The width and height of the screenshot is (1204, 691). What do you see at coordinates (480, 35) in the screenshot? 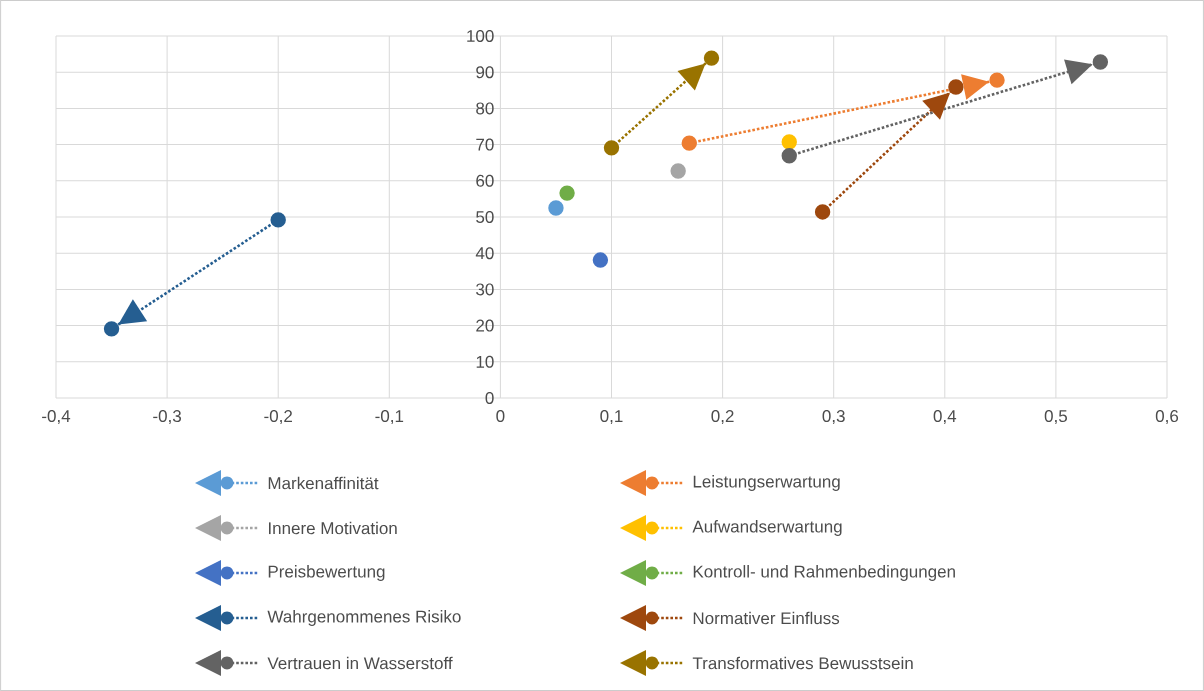
I see `y-tick-label: 100` at bounding box center [480, 35].